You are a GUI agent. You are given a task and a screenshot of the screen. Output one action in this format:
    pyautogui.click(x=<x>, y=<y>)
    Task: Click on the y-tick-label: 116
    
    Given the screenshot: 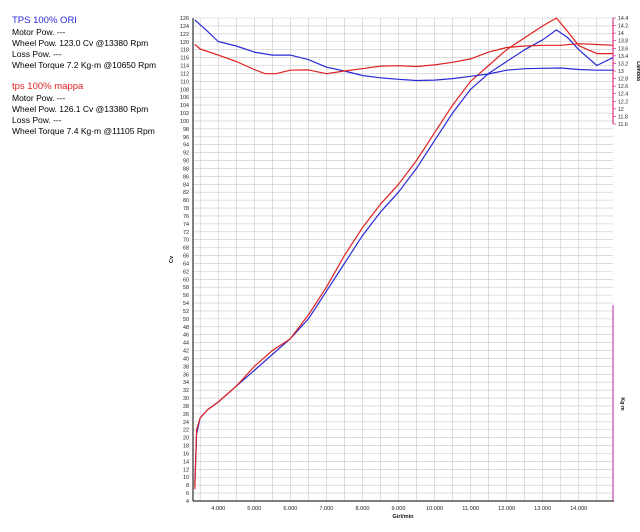 What is the action you would take?
    pyautogui.click(x=184, y=59)
    